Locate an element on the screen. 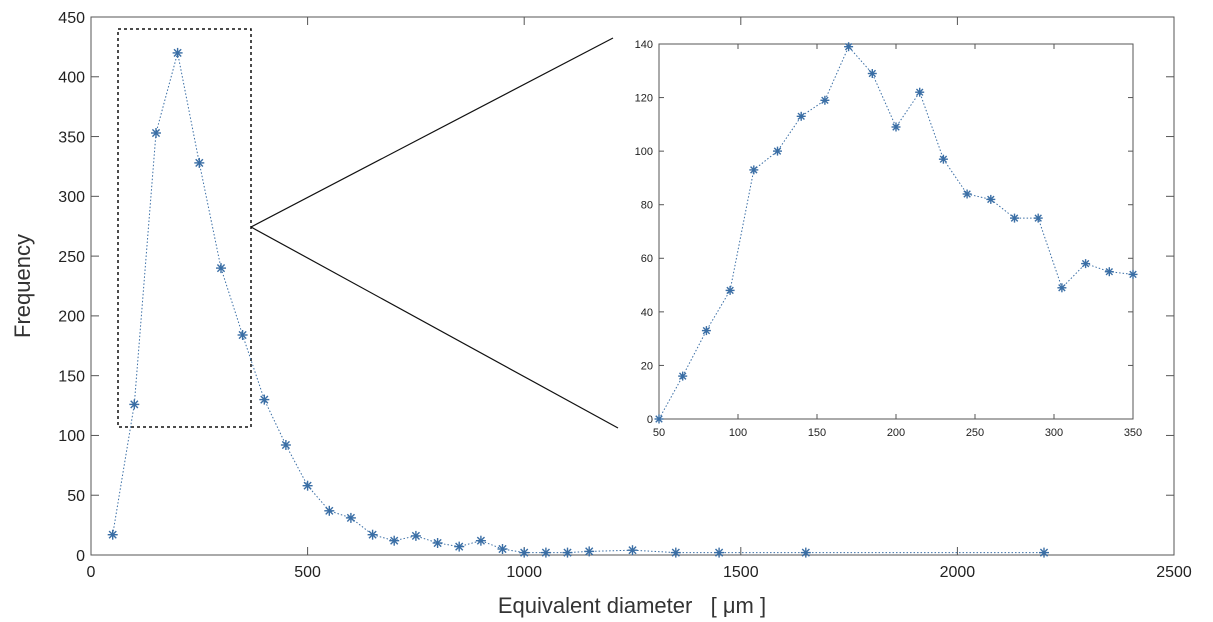  x-tick-label: 200 is located at coordinates (896, 433).